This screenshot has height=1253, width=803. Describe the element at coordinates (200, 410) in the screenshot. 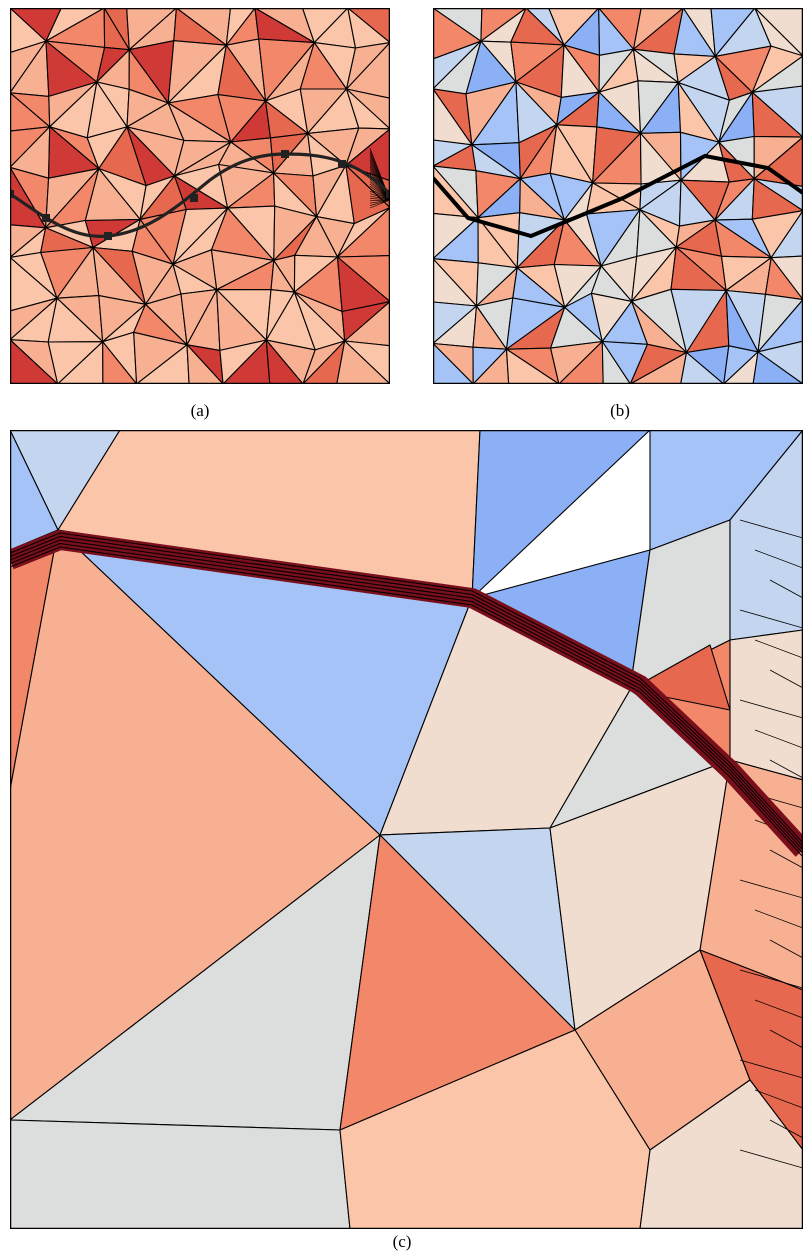

I see `caption-a: (a)` at that location.